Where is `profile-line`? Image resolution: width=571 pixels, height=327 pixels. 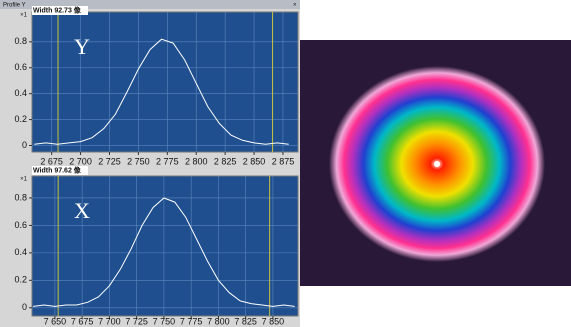 profile-line is located at coordinates (161, 91).